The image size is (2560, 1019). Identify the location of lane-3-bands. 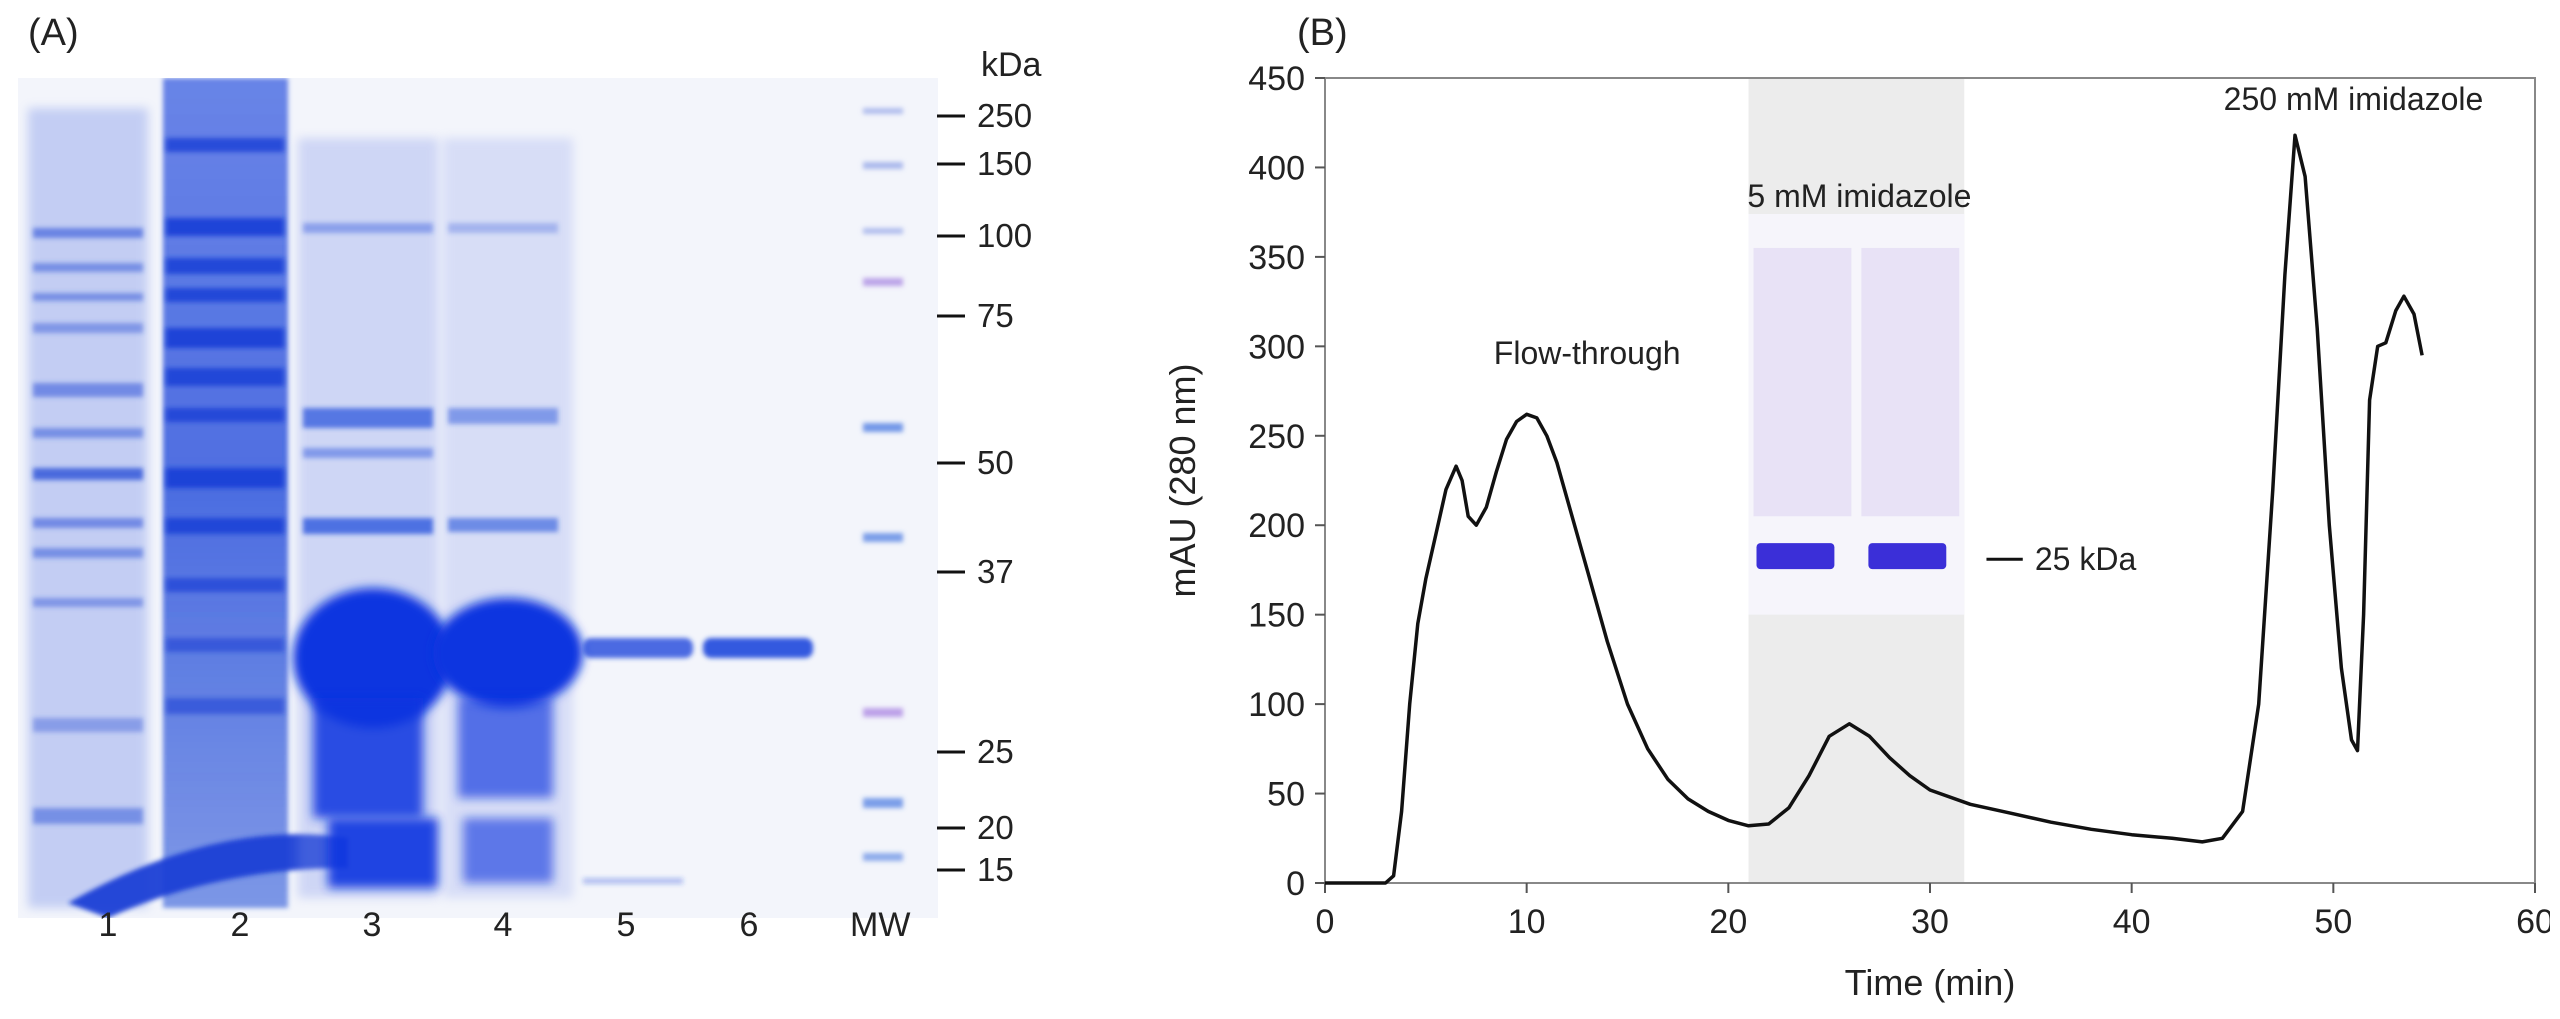
(368, 378).